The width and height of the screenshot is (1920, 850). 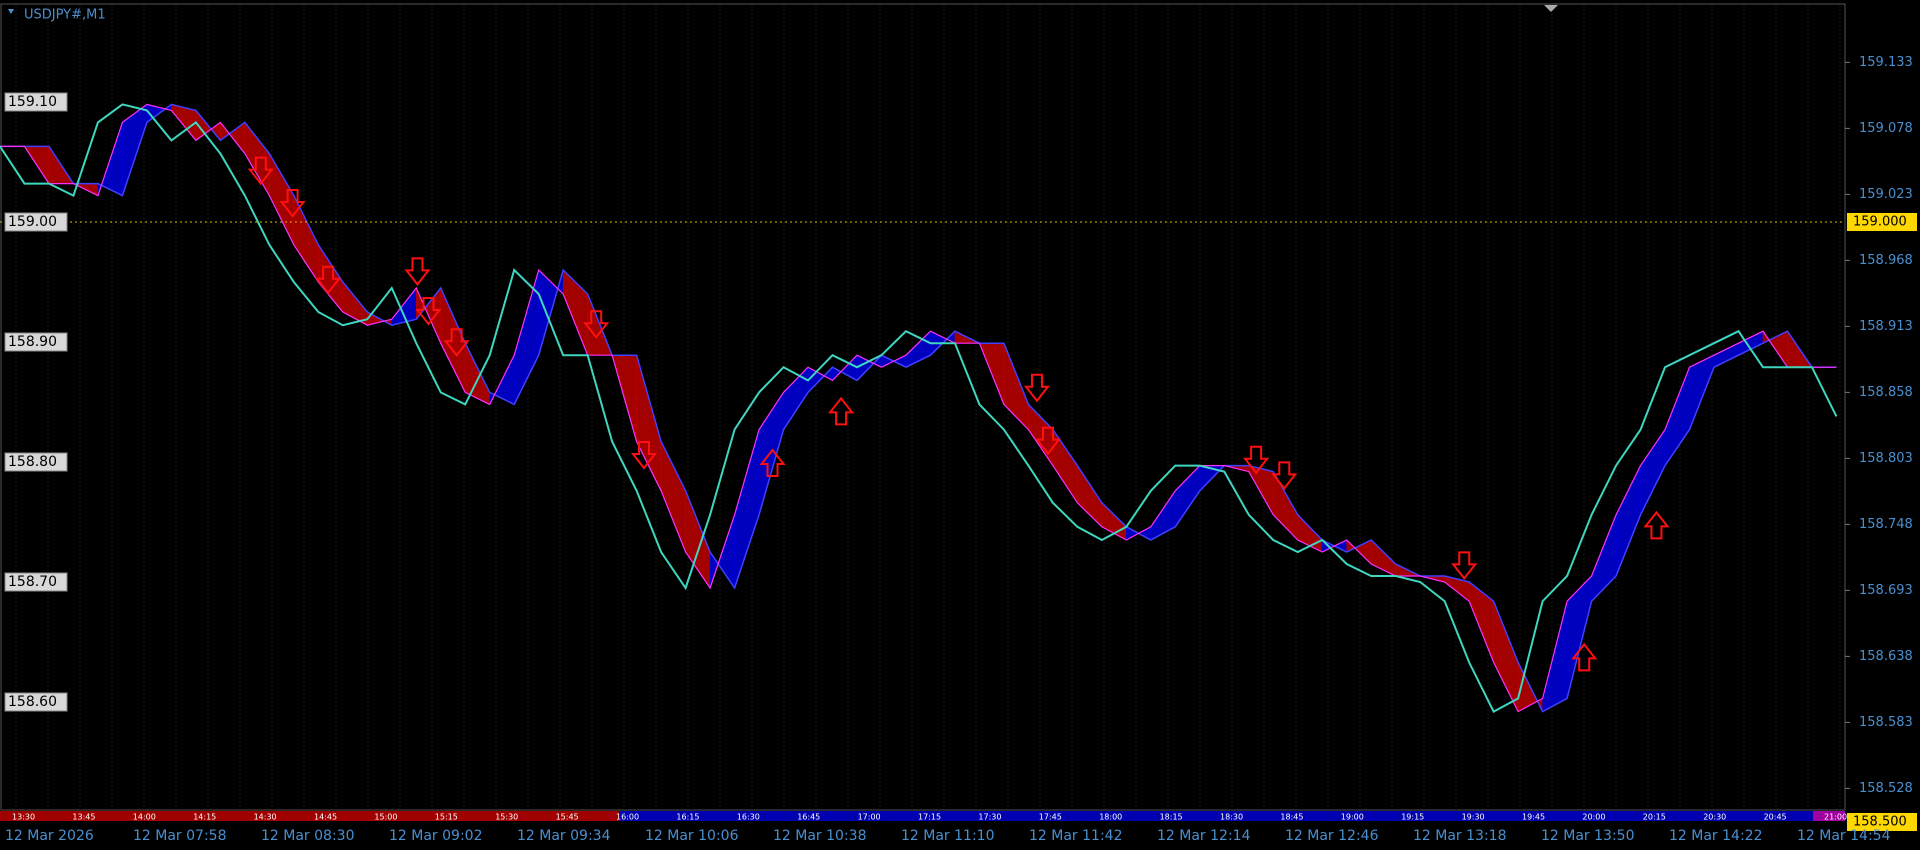 What do you see at coordinates (1886, 656) in the screenshot?
I see `y-tick-label: 158.638` at bounding box center [1886, 656].